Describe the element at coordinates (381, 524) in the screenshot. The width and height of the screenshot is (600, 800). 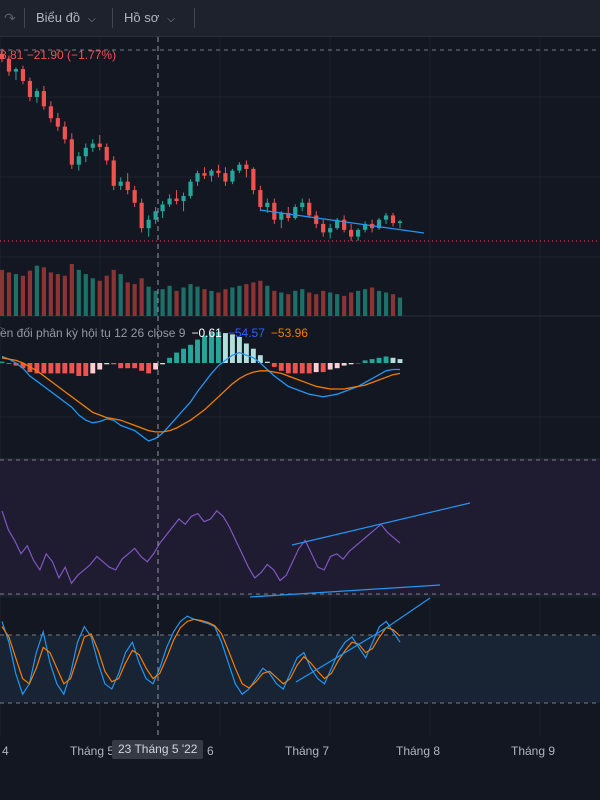
I see `rsi-upper-trend-line` at that location.